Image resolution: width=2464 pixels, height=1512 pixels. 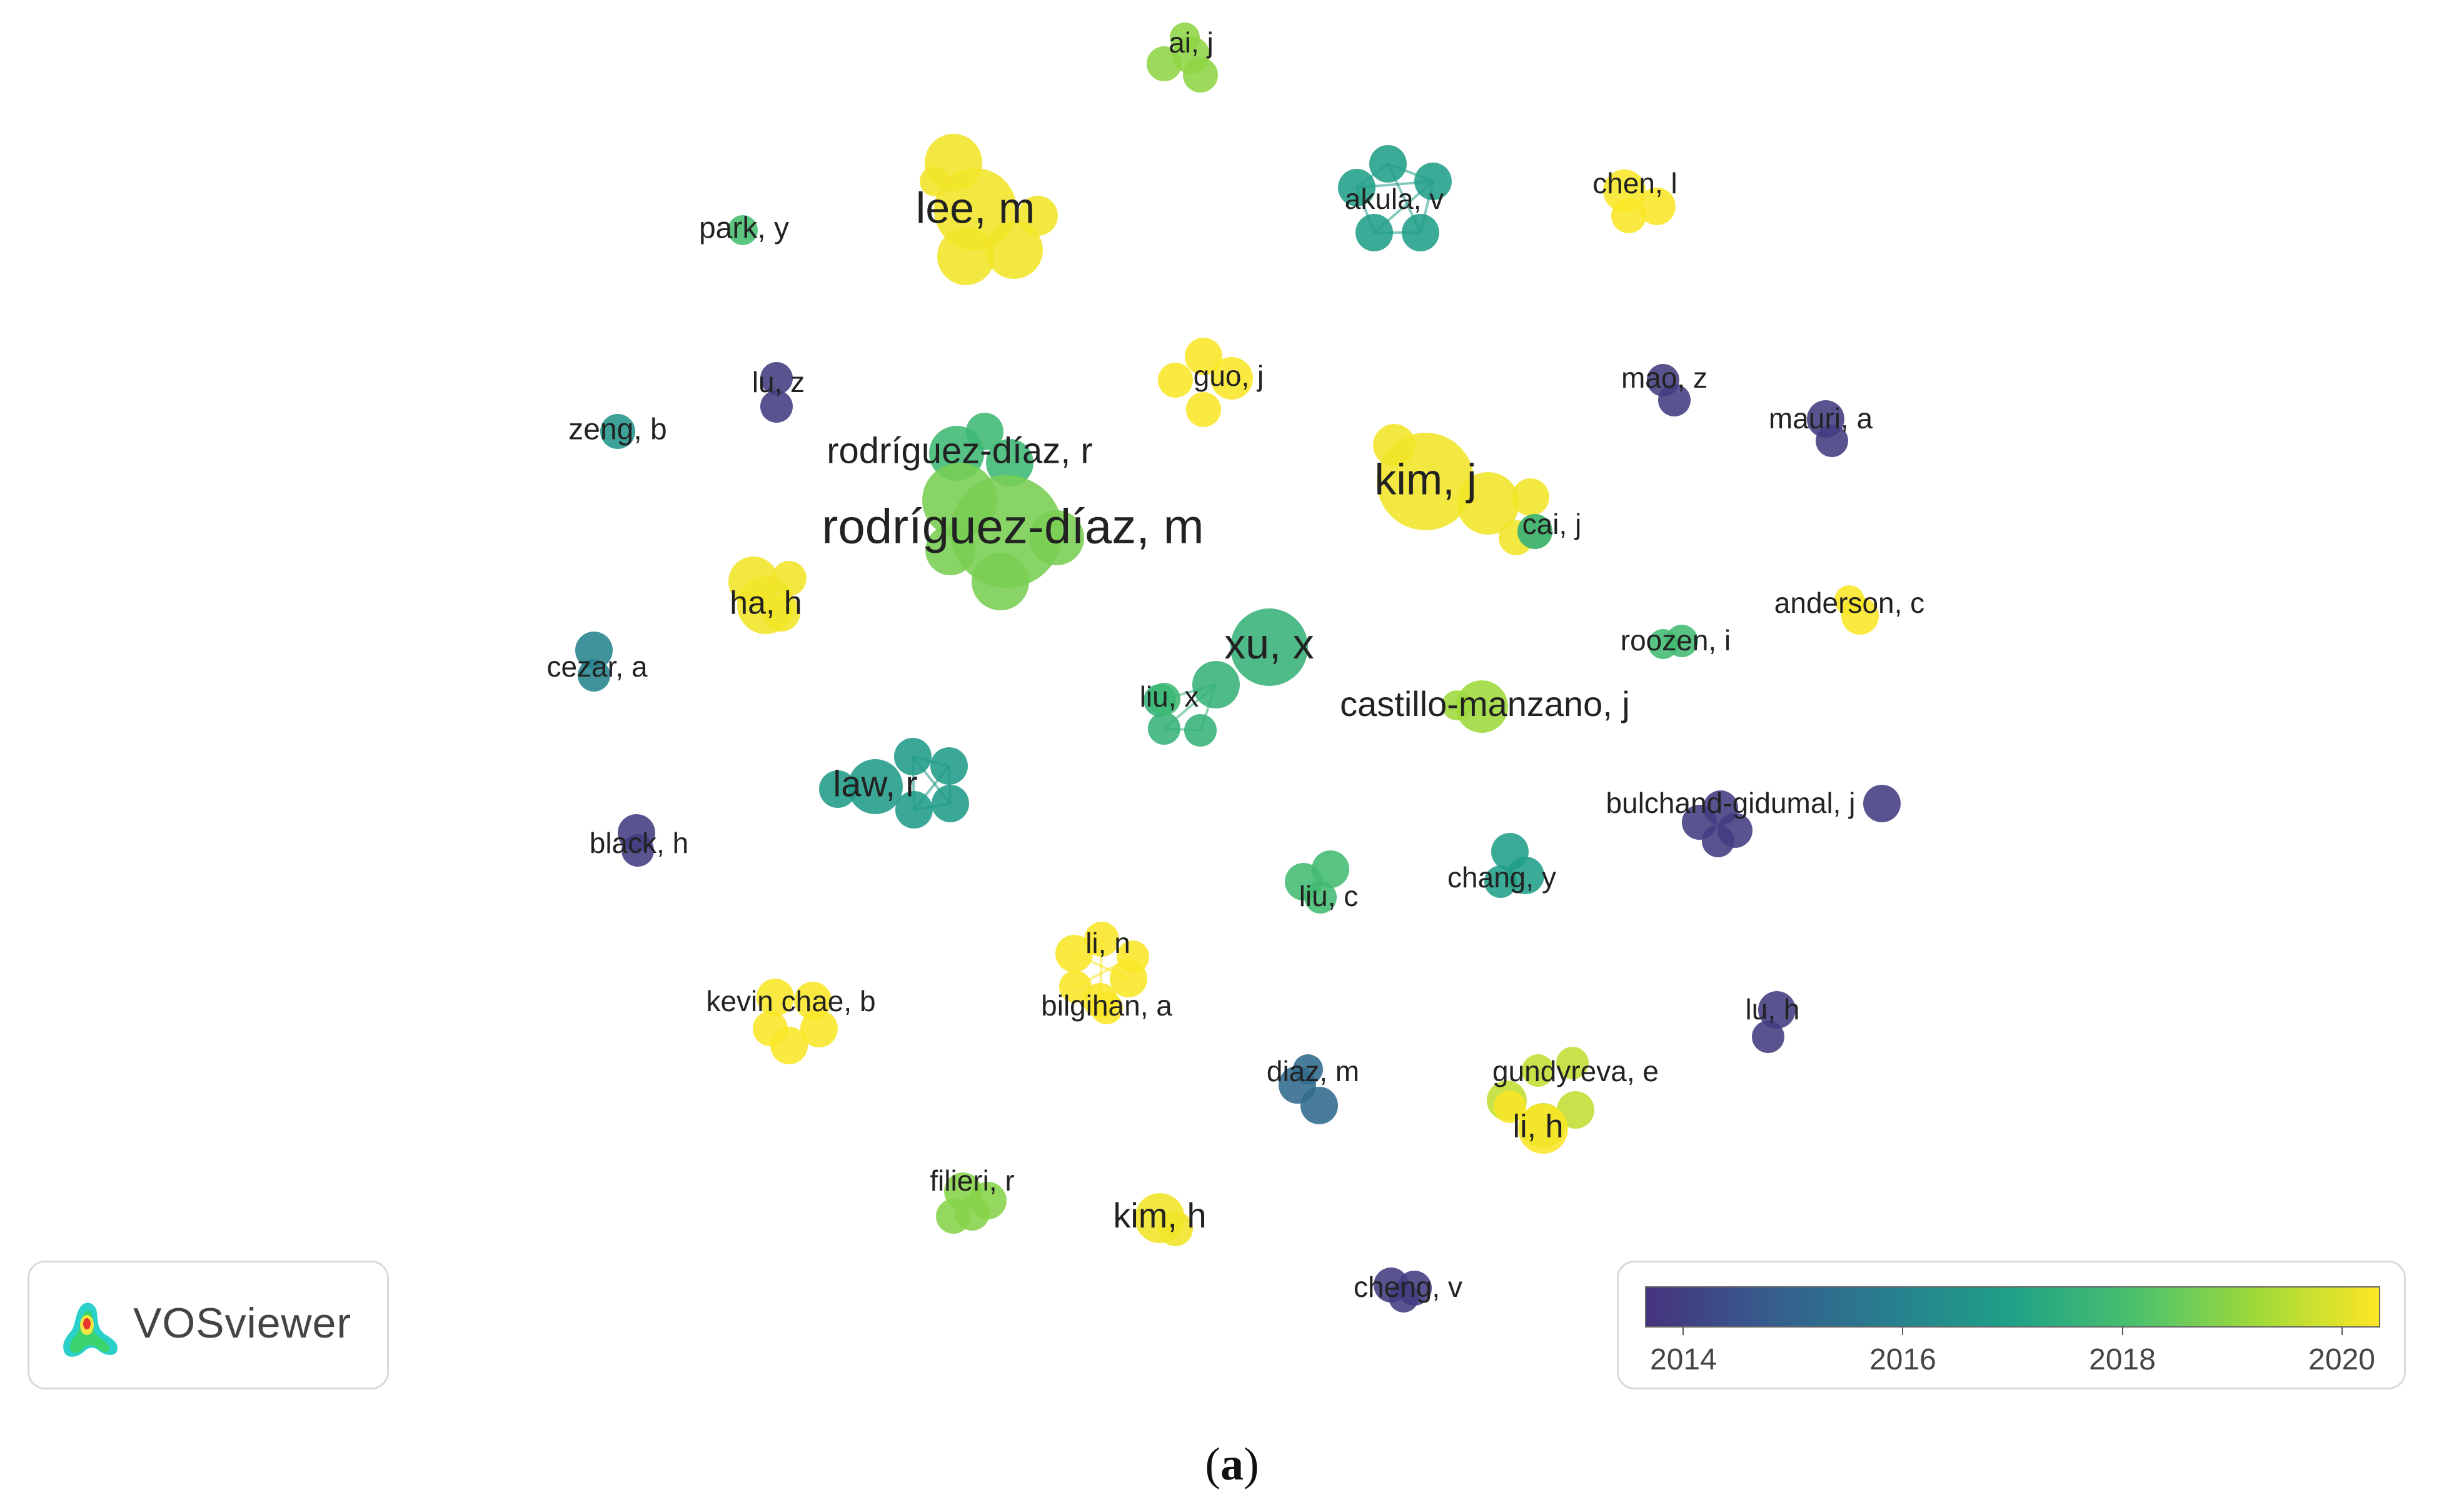 I want to click on author-label-rodriguez-diaz-r: rodríguez-díaz, r, so click(x=960, y=451).